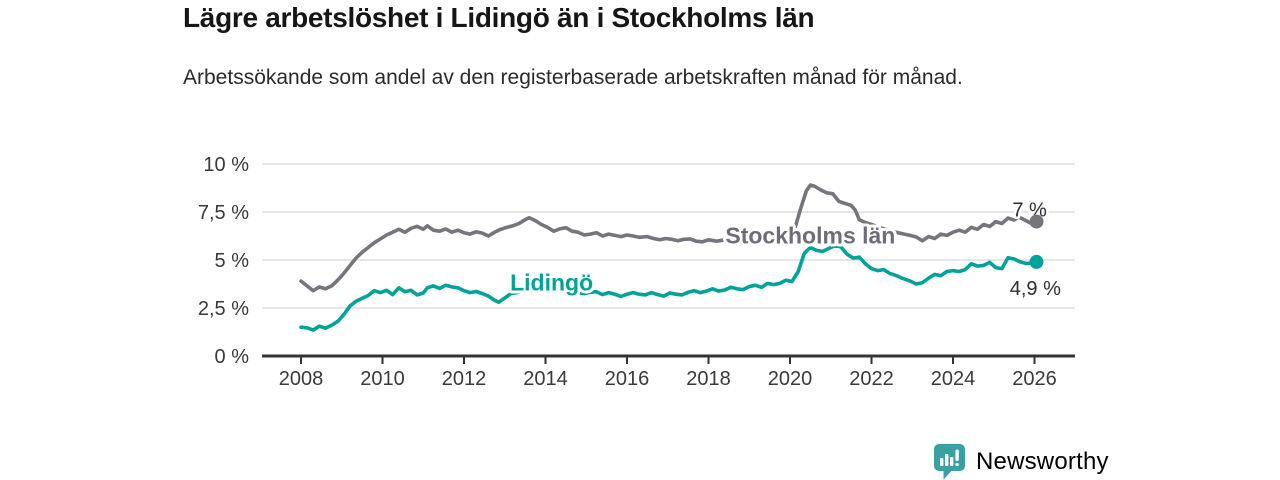 The height and width of the screenshot is (480, 1280). I want to click on x-tick-label: 2016, so click(627, 379).